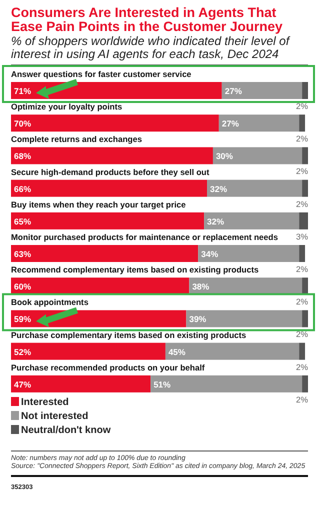 The image size is (322, 507). I want to click on y-tick-label: Secure high-demand products before they sell out, so click(110, 171).